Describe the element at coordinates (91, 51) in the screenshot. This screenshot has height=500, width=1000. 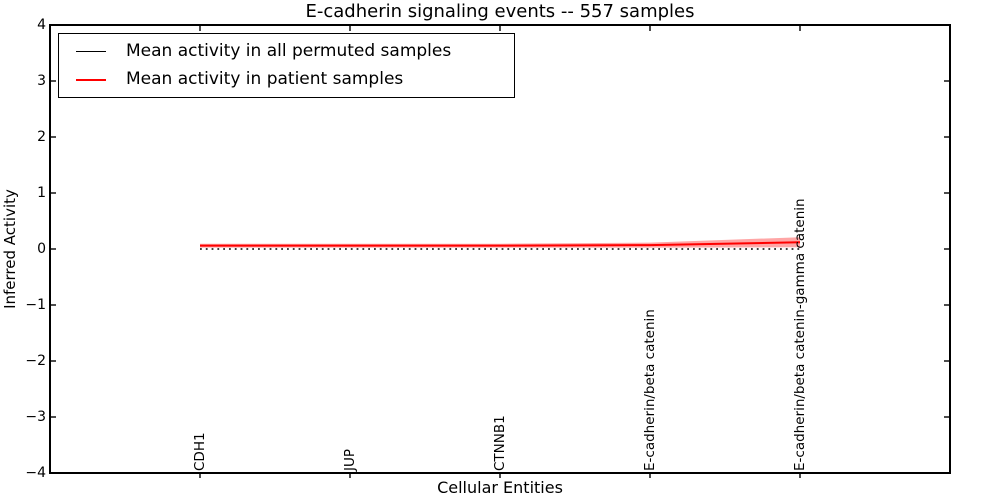
I see `legend-line-sample-black` at that location.